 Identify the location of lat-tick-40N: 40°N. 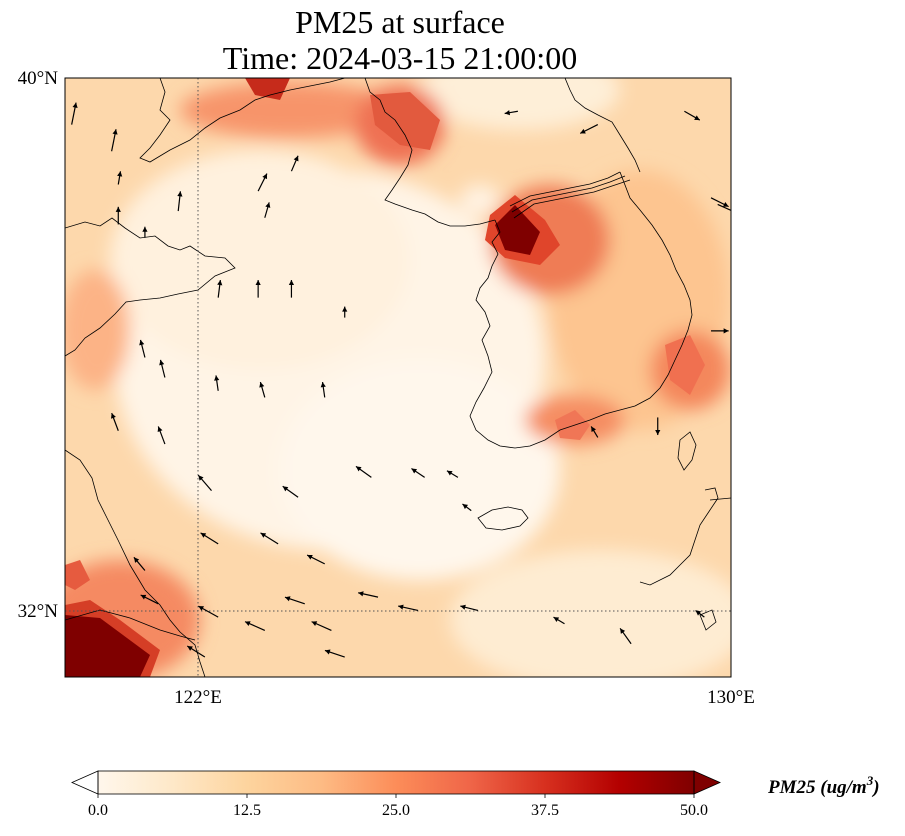
(38, 78).